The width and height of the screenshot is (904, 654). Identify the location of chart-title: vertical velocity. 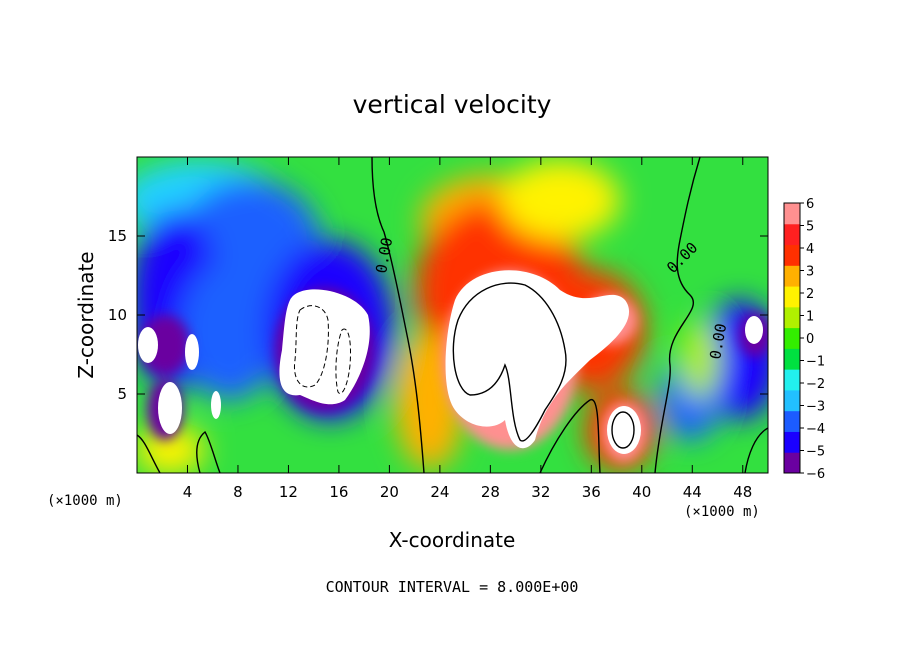
(452, 104).